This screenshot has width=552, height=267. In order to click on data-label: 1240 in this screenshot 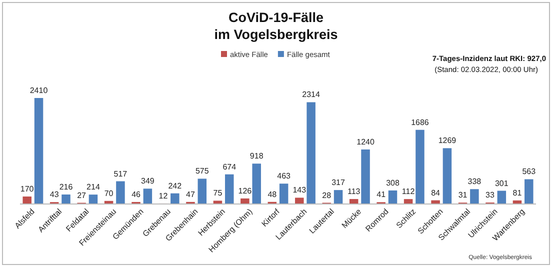, I will do `click(365, 141)`.